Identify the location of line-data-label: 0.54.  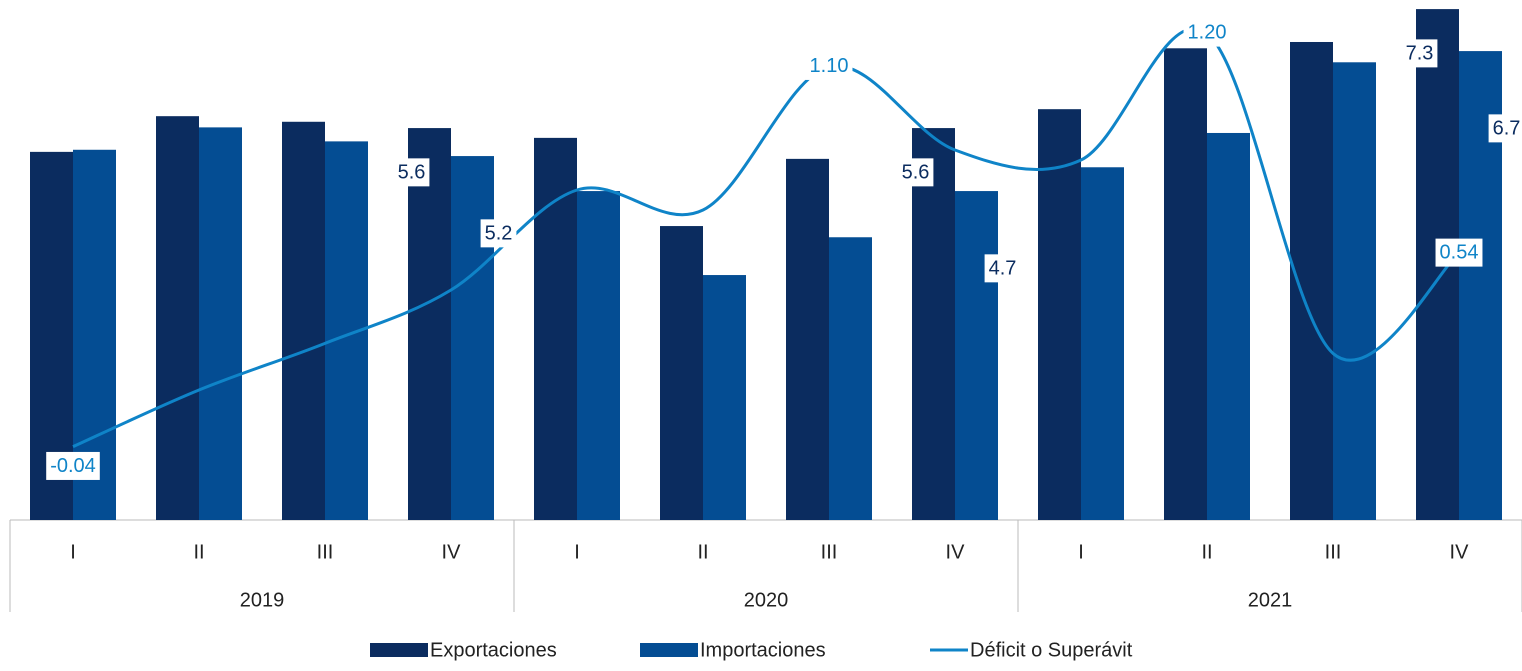
(1459, 253).